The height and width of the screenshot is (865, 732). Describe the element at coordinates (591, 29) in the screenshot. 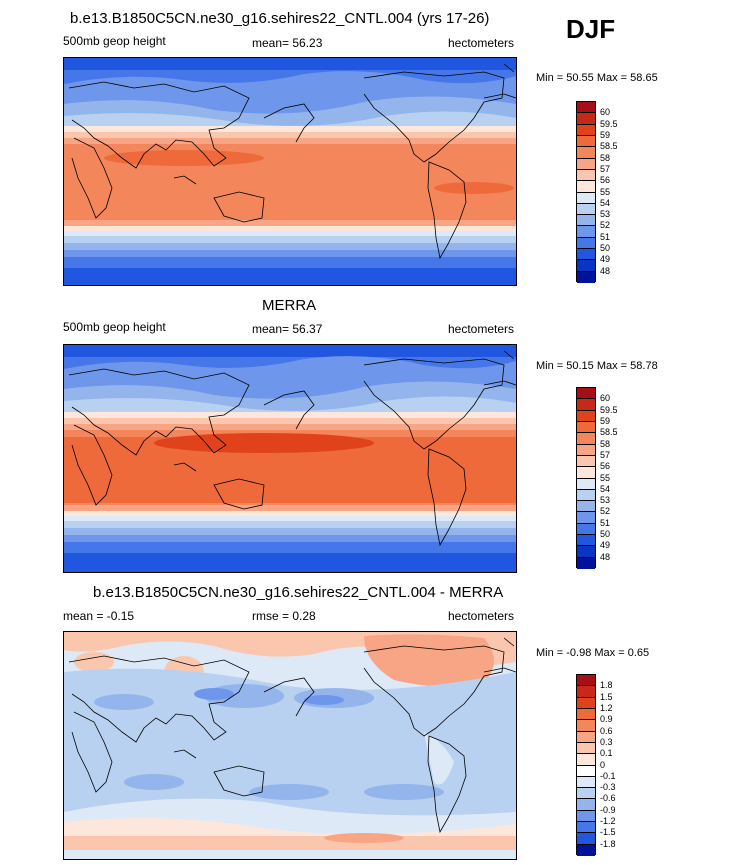

I see `season-label: DJF` at that location.